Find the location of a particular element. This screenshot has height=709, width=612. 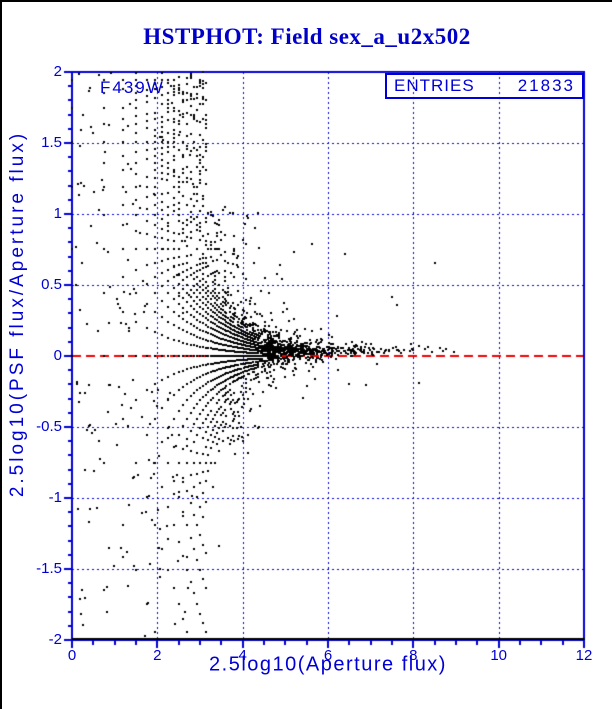

y-tick-label: -1 is located at coordinates (55, 497).